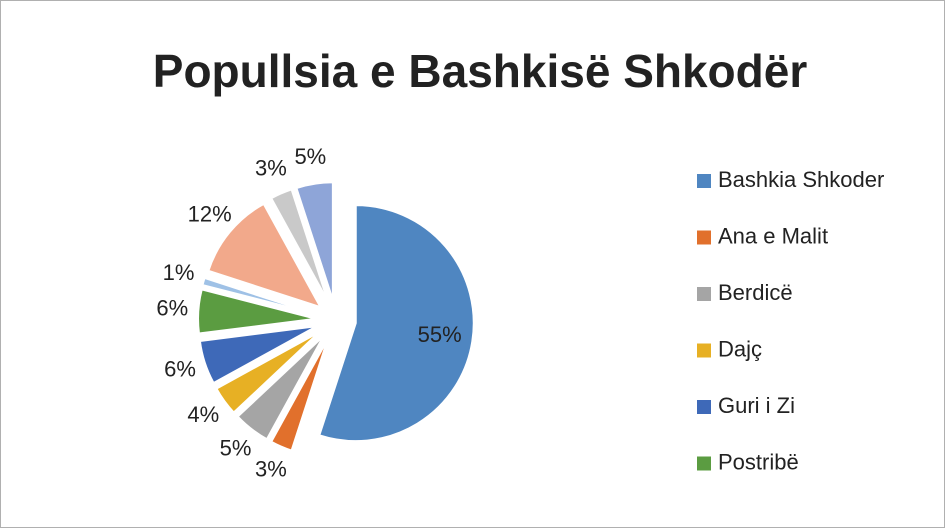  What do you see at coordinates (801, 179) in the screenshot?
I see `legend-label: Bashkia Shkoder` at bounding box center [801, 179].